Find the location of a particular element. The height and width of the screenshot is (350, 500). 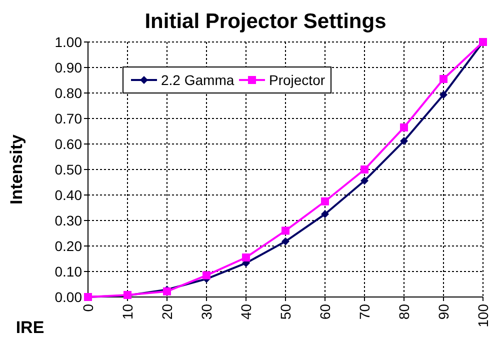

chart-title: Initial Projector Settings is located at coordinates (265, 21).